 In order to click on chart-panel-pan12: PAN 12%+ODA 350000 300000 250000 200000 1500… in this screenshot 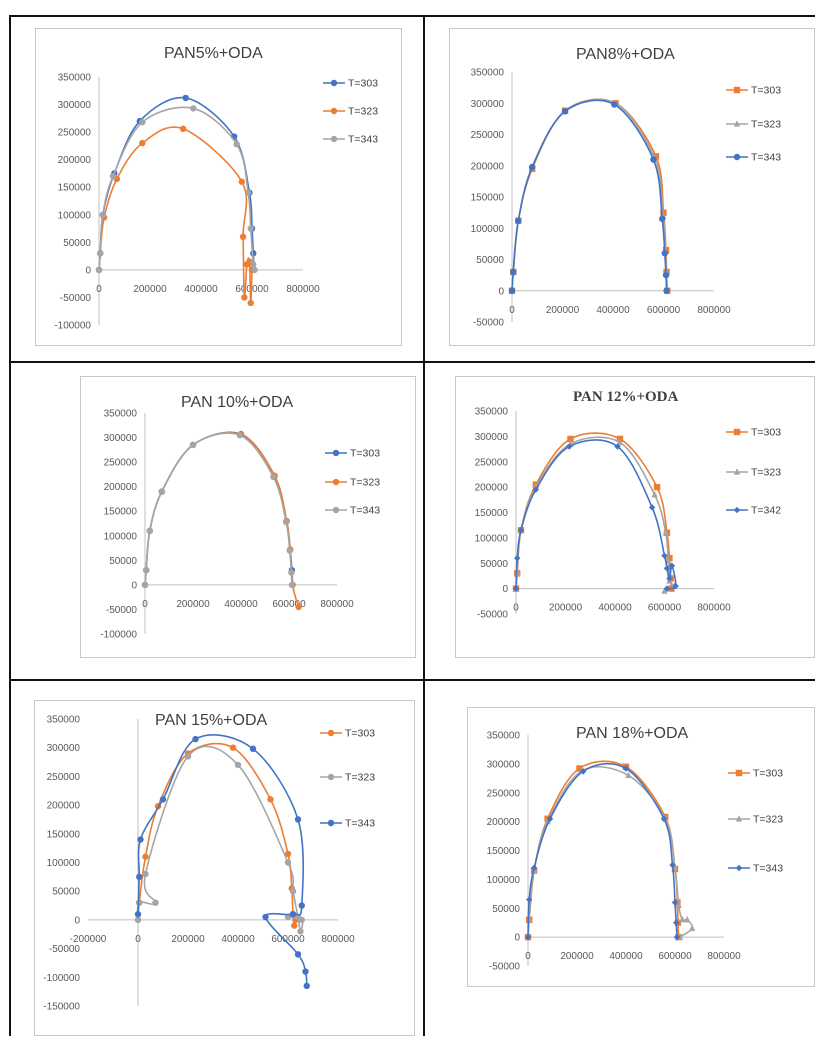, I will do `click(635, 517)`.